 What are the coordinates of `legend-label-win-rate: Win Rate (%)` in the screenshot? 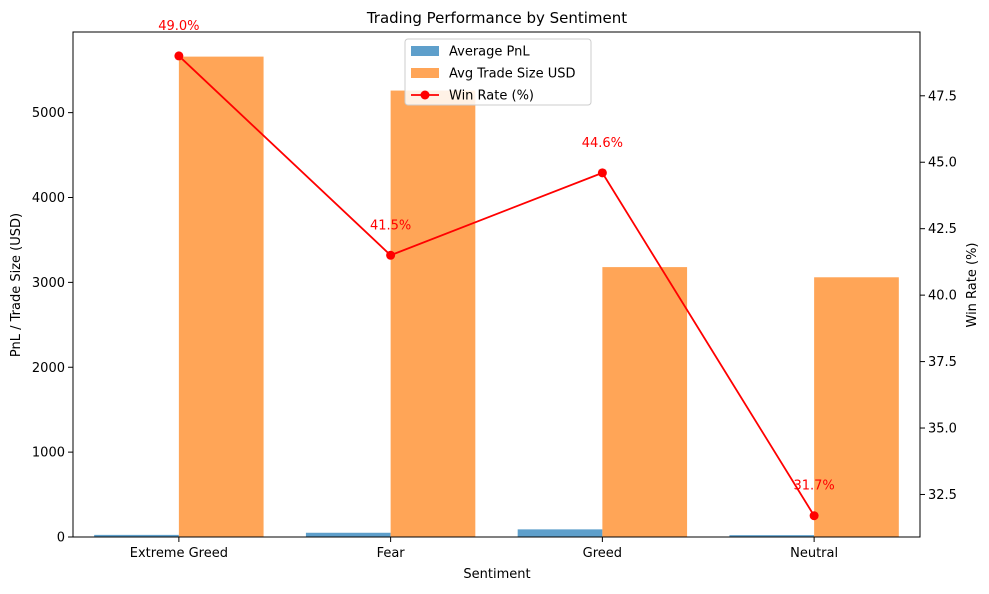 It's located at (491, 96).